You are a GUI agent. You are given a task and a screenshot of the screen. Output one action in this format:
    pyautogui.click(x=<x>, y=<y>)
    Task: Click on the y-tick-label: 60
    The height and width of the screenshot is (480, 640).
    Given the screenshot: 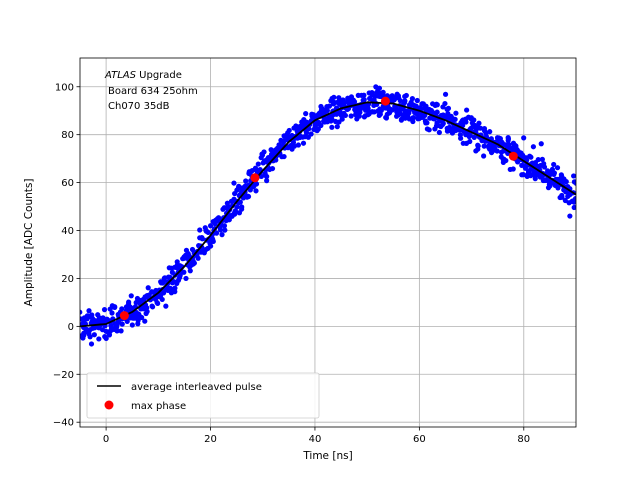 What is the action you would take?
    pyautogui.click(x=67, y=183)
    